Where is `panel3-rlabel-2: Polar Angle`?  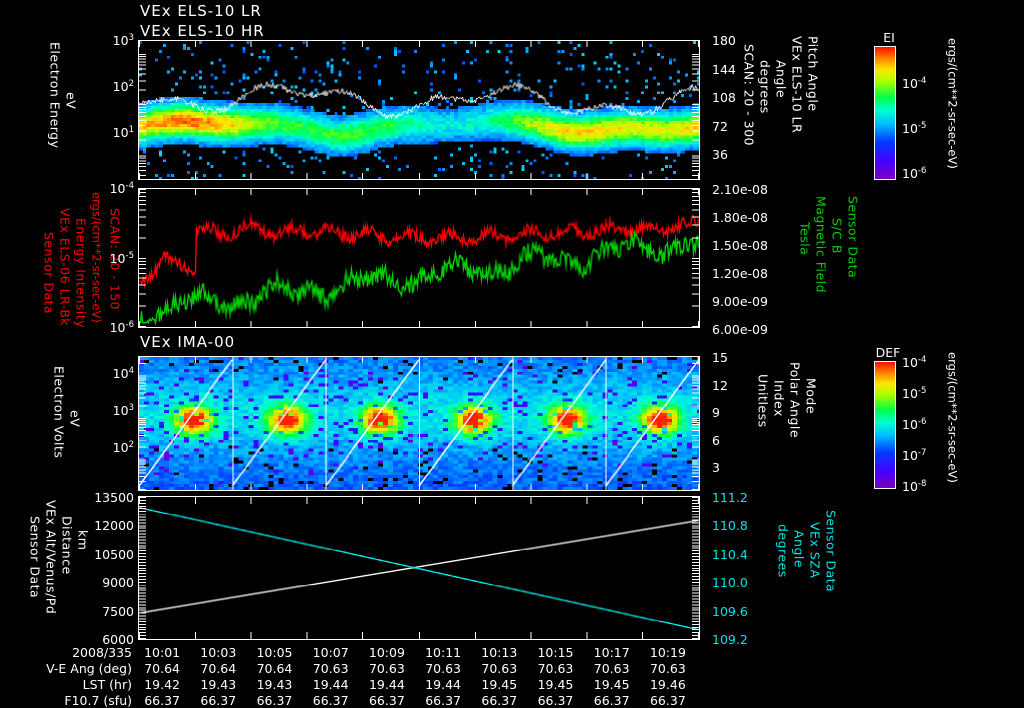
panel3-rlabel-2: Polar Angle is located at coordinates (795, 400).